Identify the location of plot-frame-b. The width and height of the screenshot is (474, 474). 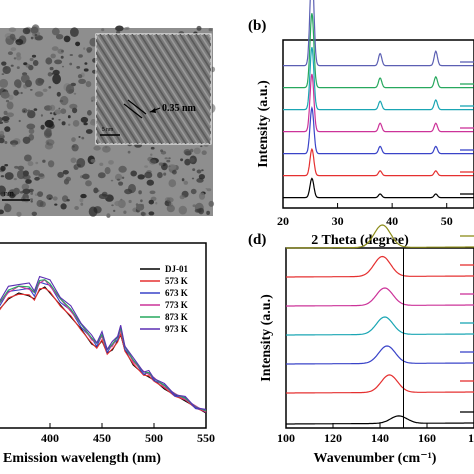
(378, 124).